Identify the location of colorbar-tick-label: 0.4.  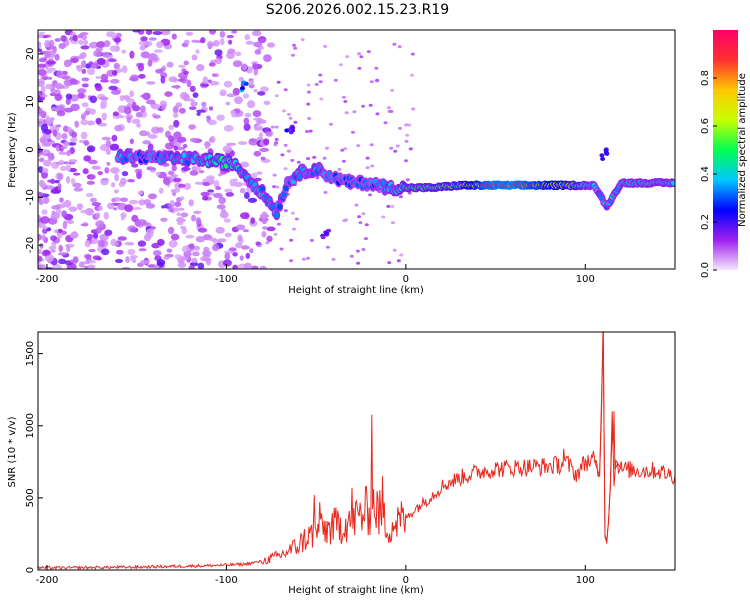
(705, 174).